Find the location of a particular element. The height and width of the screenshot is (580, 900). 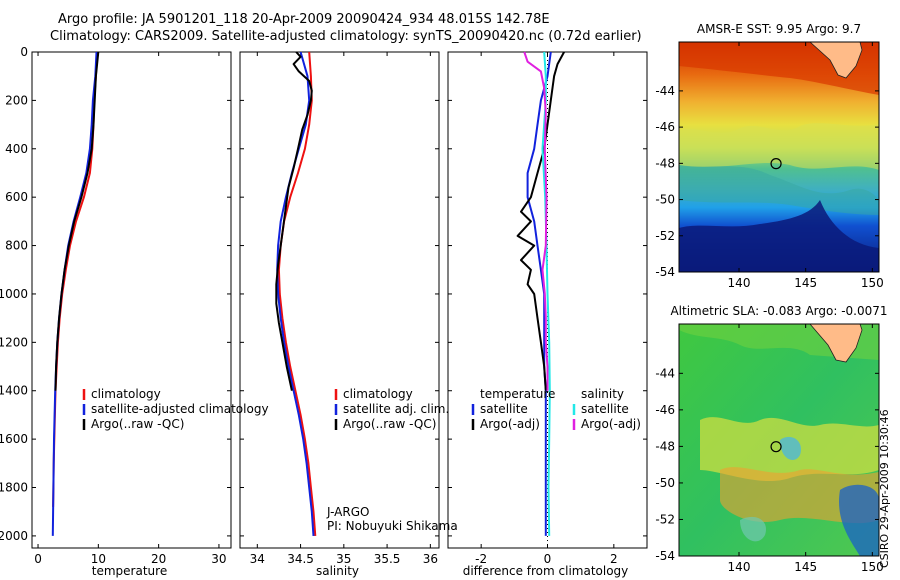

temperature-xlabel: temperature is located at coordinates (129, 571).